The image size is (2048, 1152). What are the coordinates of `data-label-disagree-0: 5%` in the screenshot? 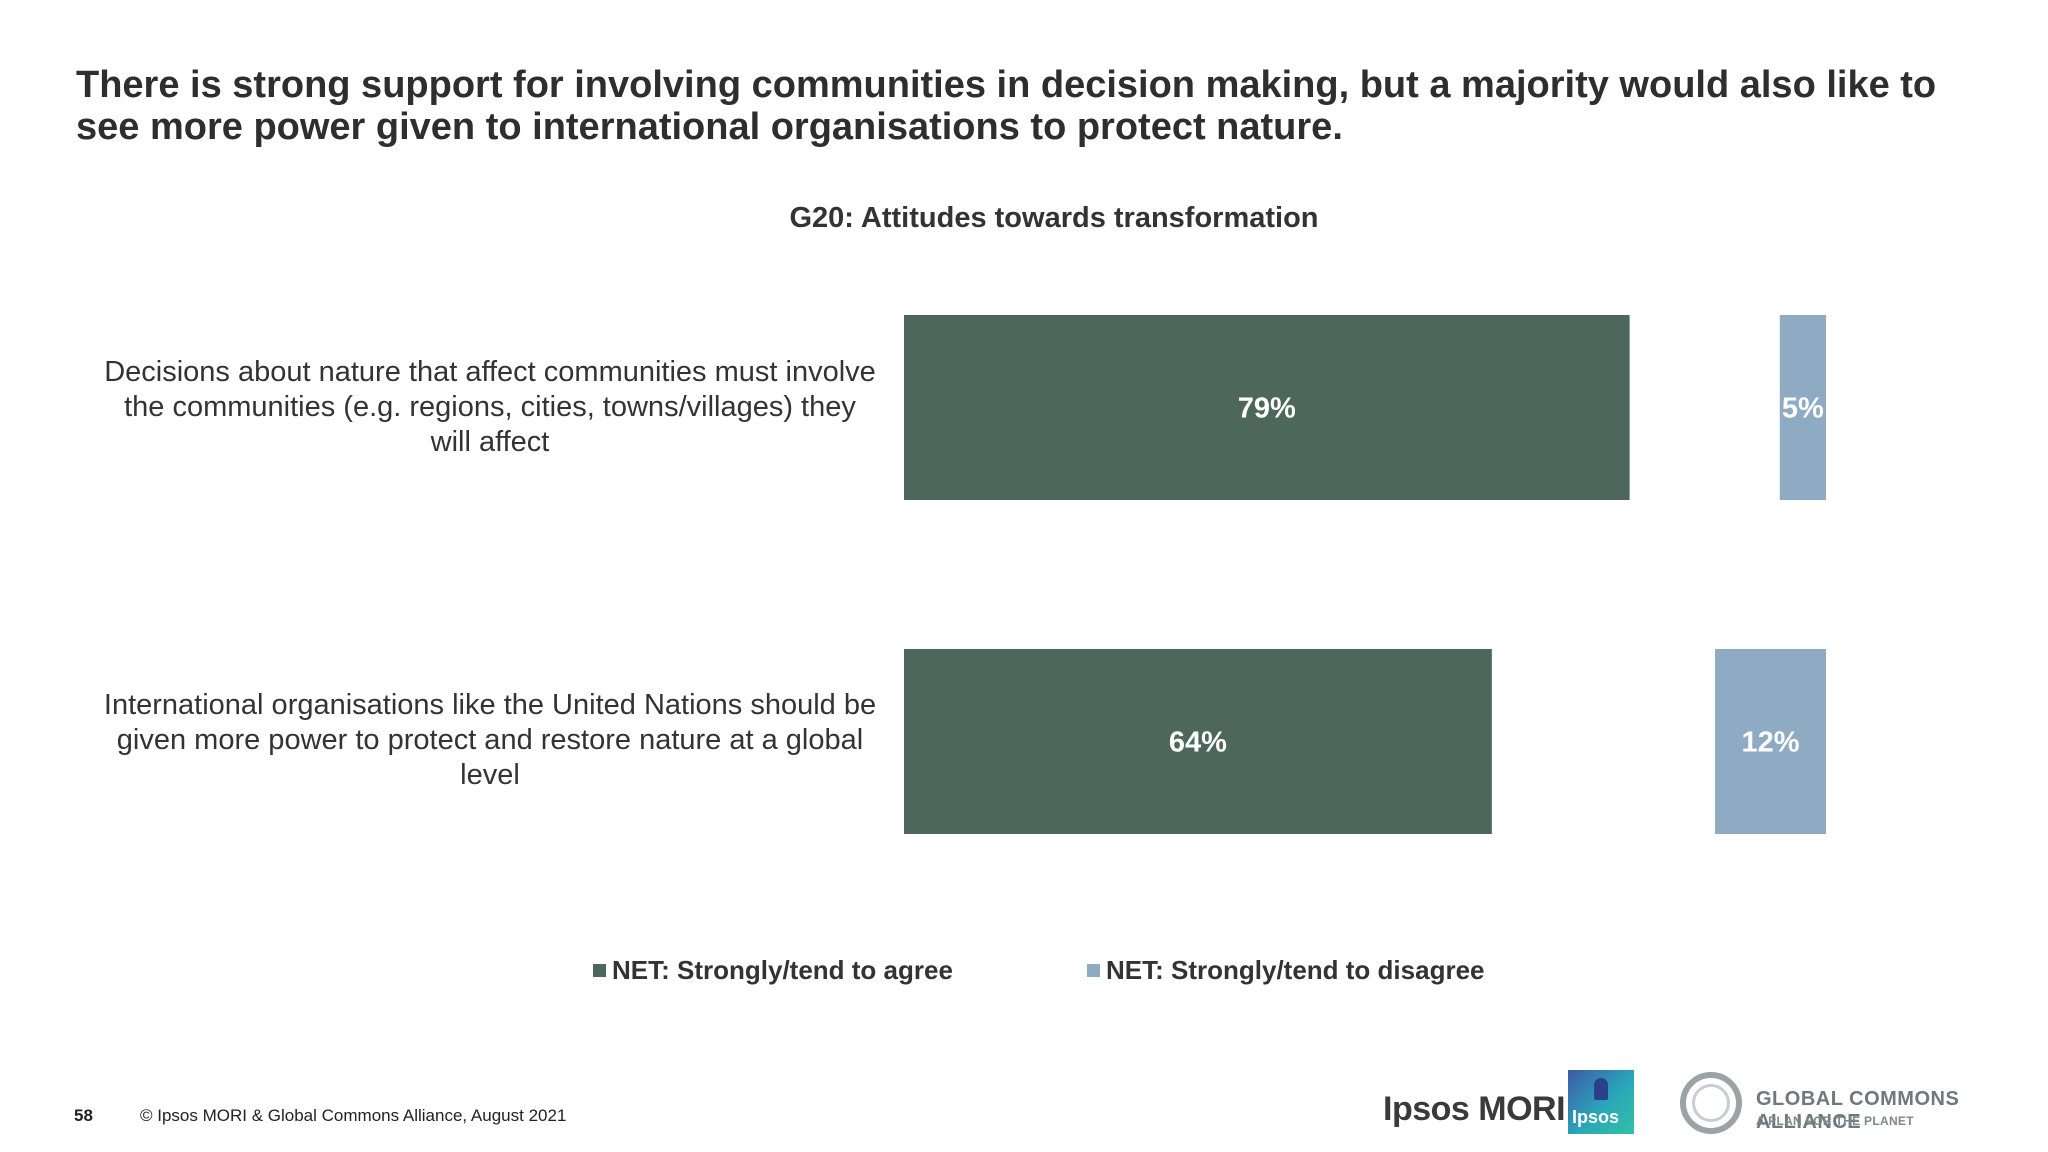 It's located at (1803, 409).